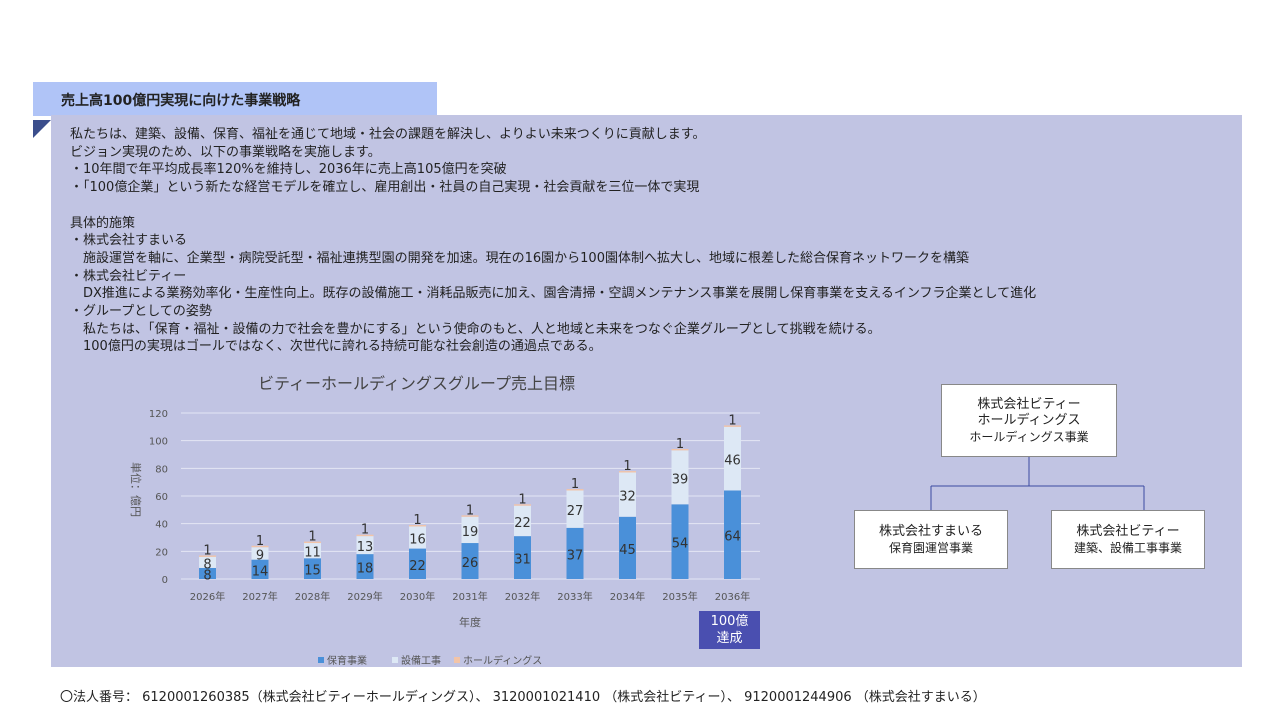 The image size is (1280, 720). Describe the element at coordinates (575, 555) in the screenshot. I see `data-label: 37` at that location.